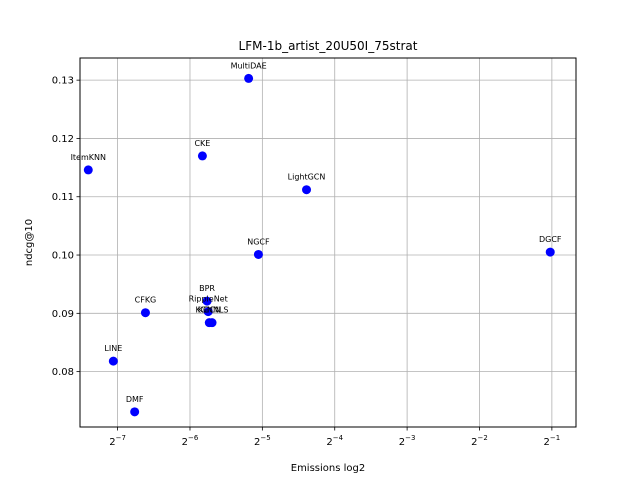  I want to click on x-tick-label: 2−7, so click(117, 441).